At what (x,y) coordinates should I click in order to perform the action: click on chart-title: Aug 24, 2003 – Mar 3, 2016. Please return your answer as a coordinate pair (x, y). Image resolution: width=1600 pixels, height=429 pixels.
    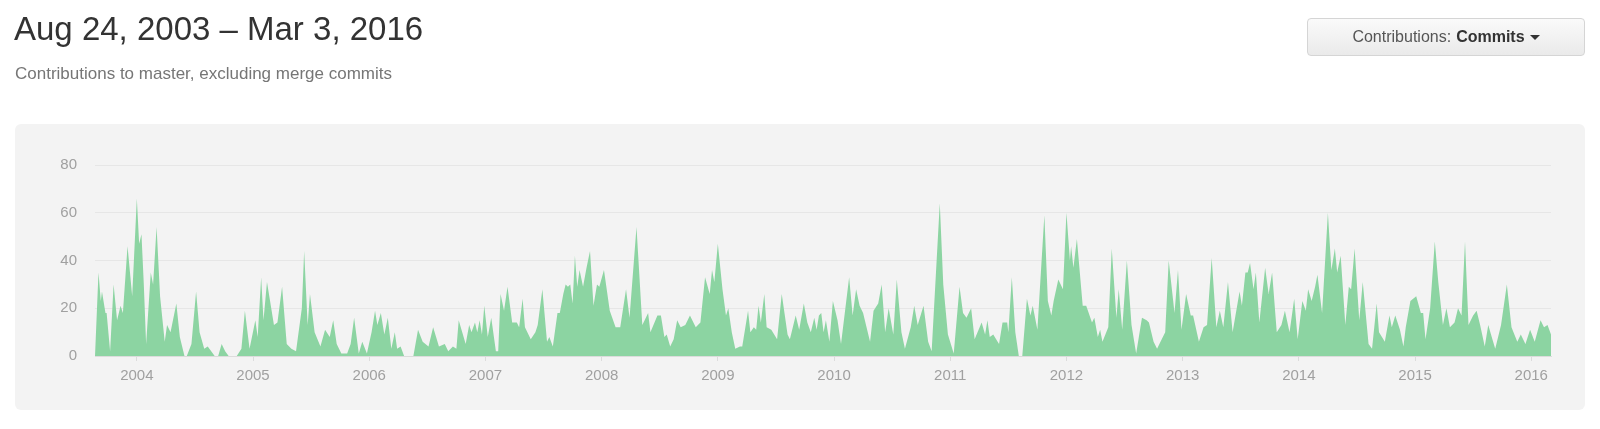
    Looking at the image, I should click on (219, 29).